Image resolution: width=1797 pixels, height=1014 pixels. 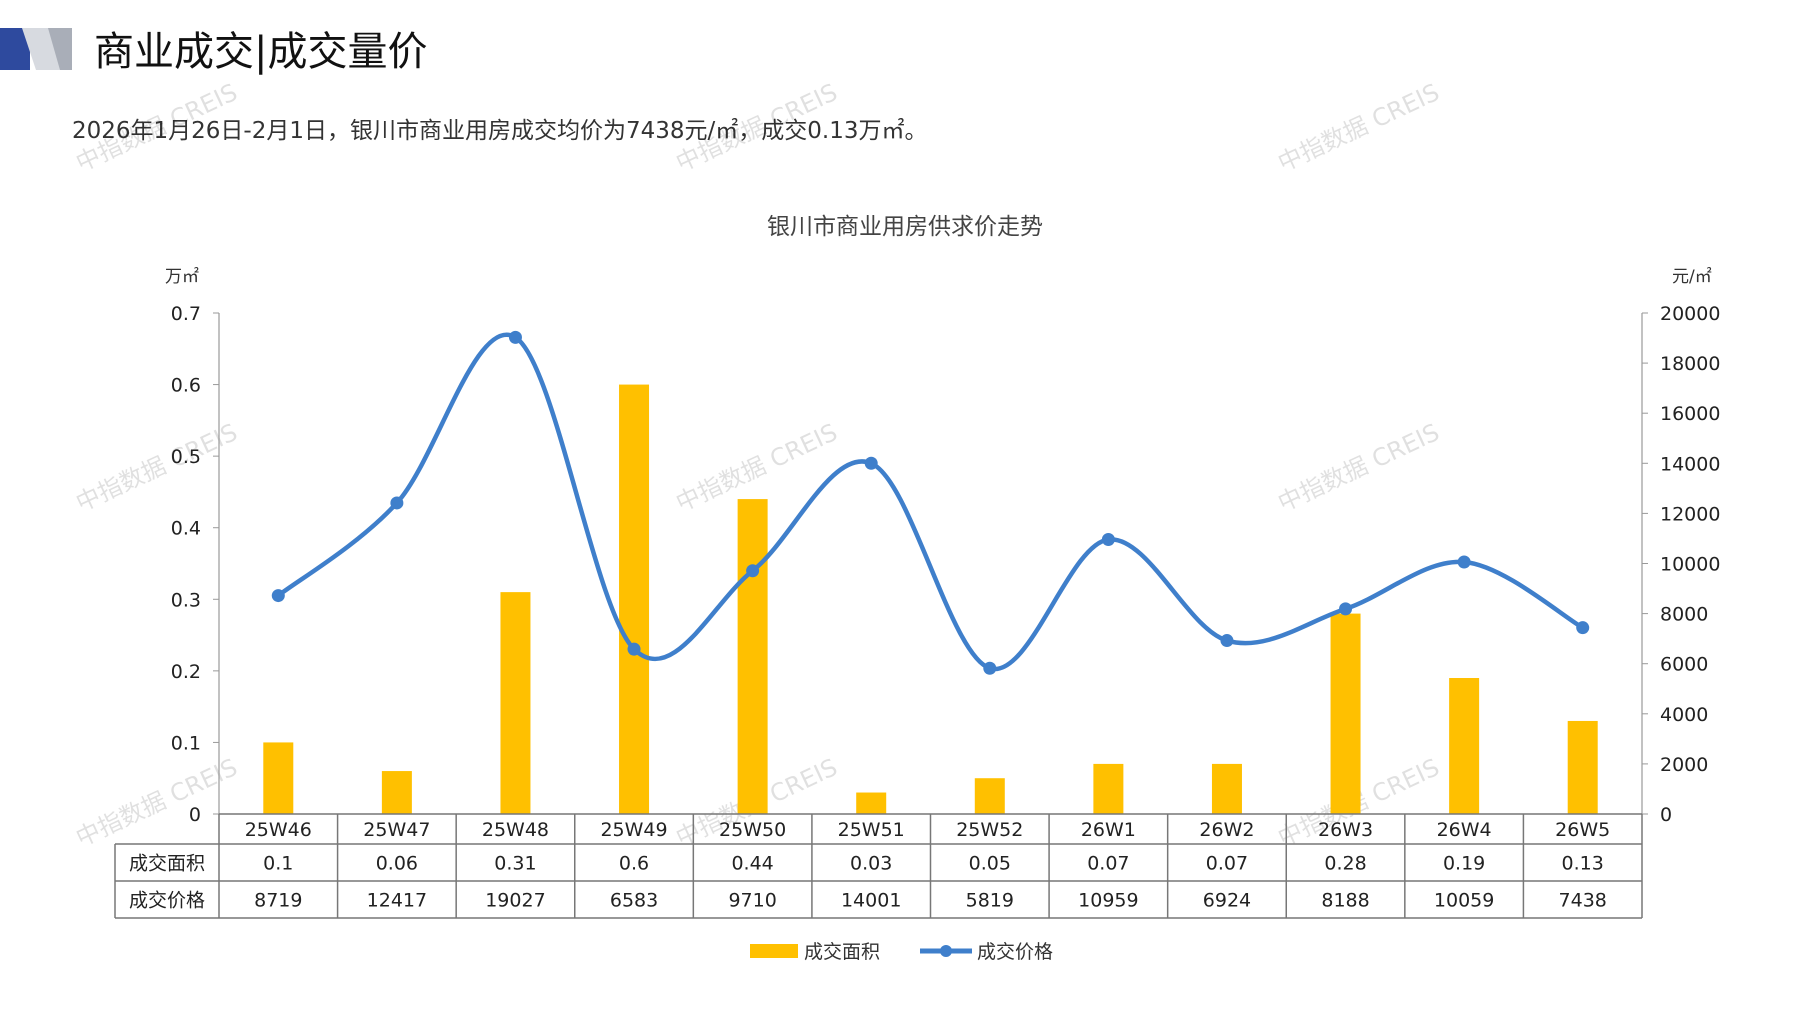 I want to click on category-label: 25W51, so click(x=871, y=830).